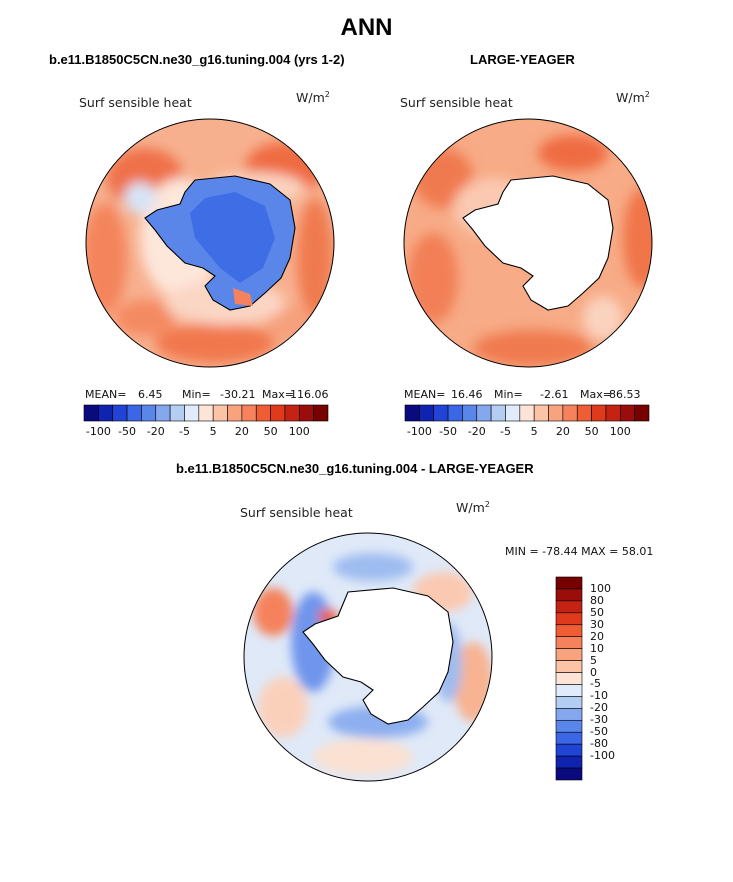 The image size is (733, 882). Describe the element at coordinates (597, 648) in the screenshot. I see `colorbar-tick-label: 10` at that location.